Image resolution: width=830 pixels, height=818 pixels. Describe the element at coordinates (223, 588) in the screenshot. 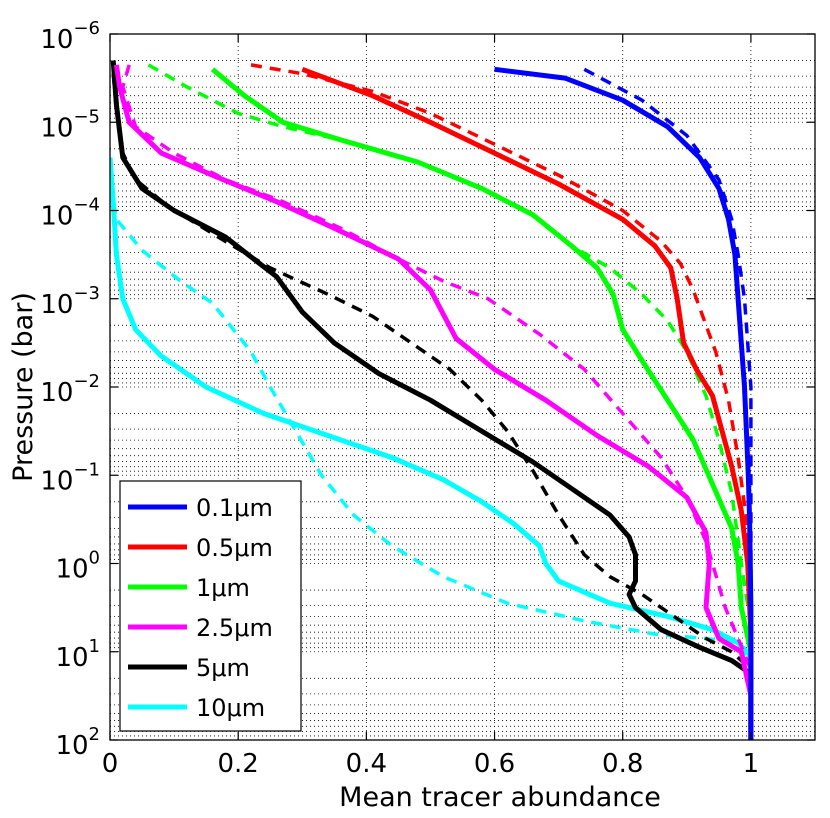

I see `legend-label: 1μm` at that location.